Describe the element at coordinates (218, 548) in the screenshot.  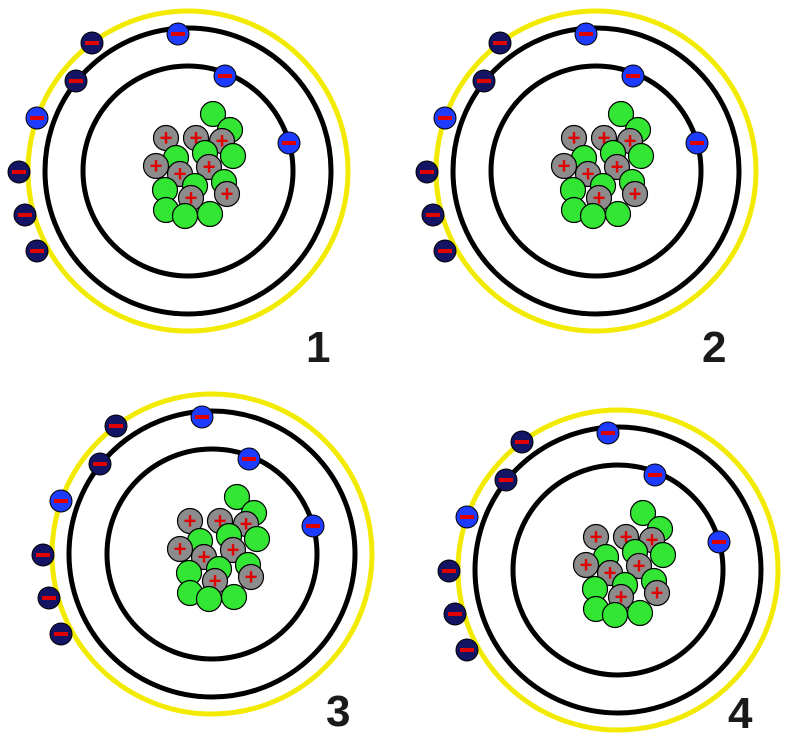
I see `nucleus: + + ++ + ++ +` at that location.